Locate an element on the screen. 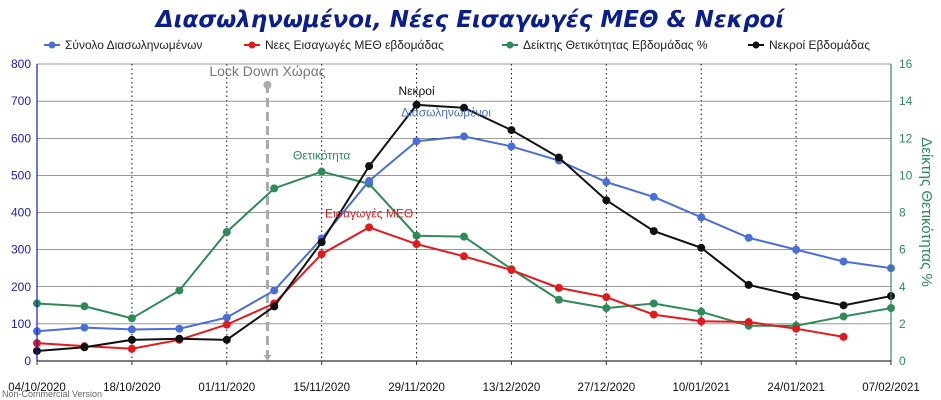 This screenshot has width=941, height=400. legend-label: Δείκτης Θετικότητας Εβδομάδας % is located at coordinates (615, 45).